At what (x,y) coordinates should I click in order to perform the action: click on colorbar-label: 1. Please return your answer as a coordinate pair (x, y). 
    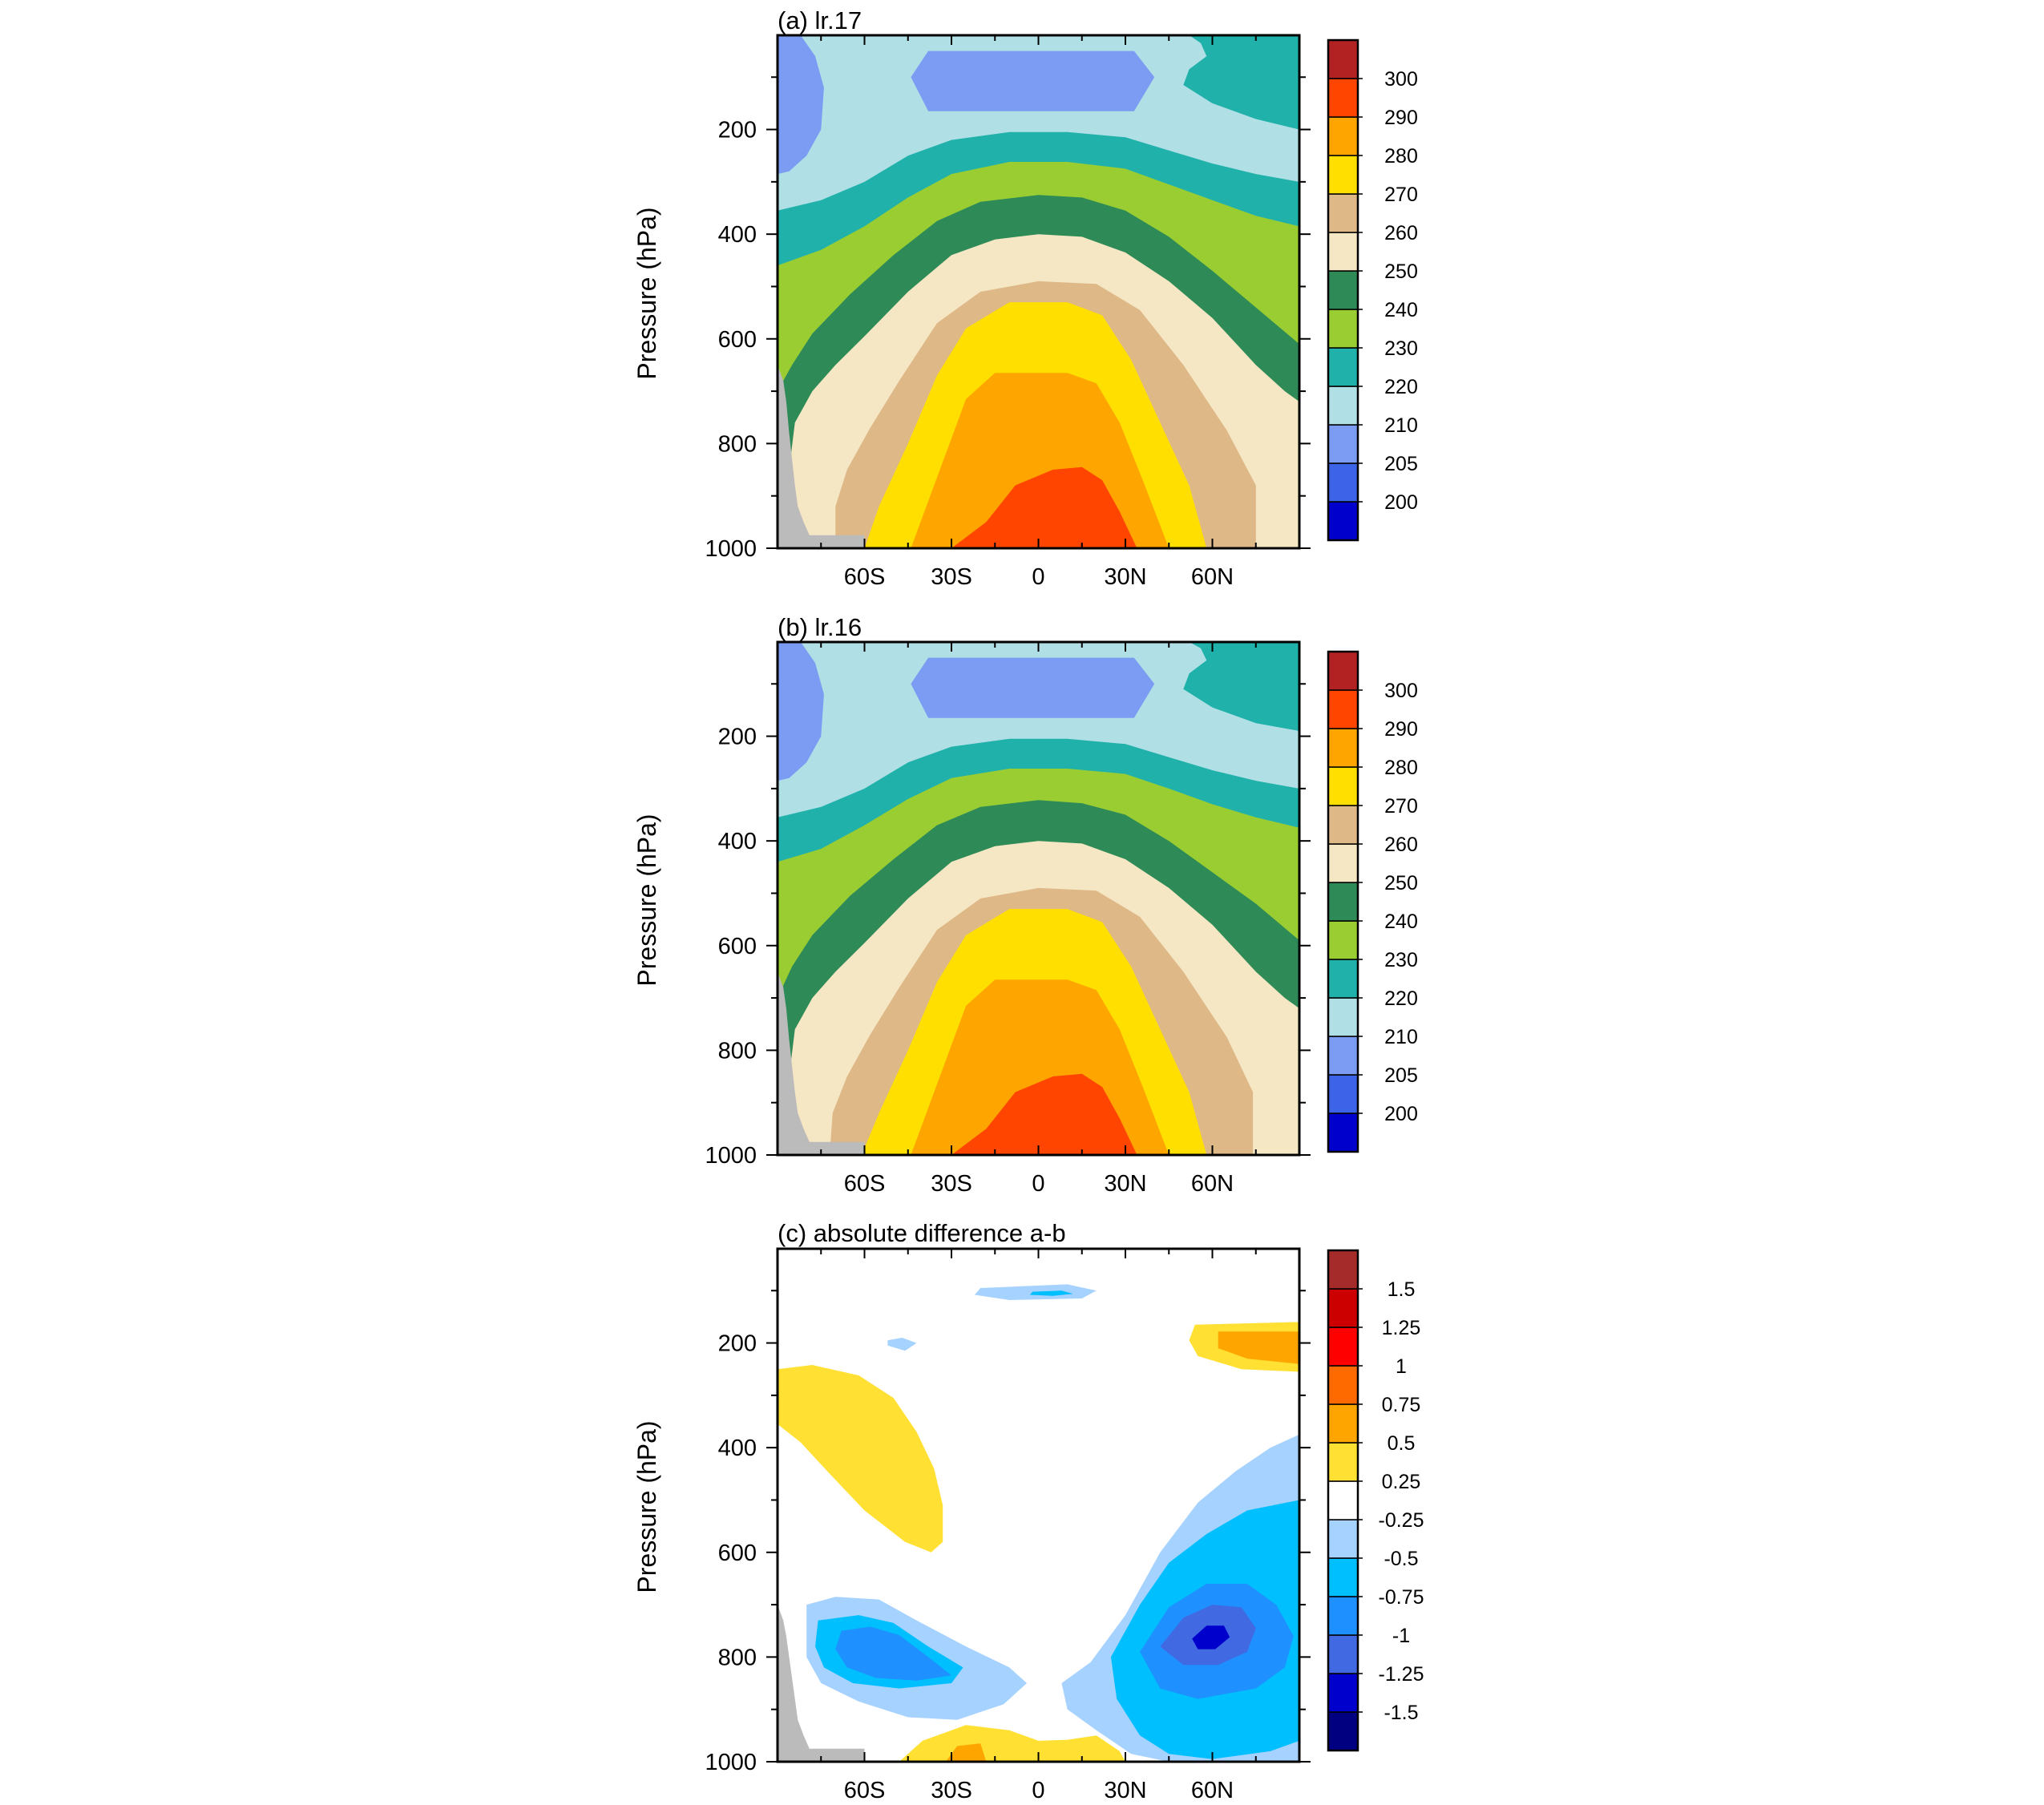
    Looking at the image, I should click on (1401, 1366).